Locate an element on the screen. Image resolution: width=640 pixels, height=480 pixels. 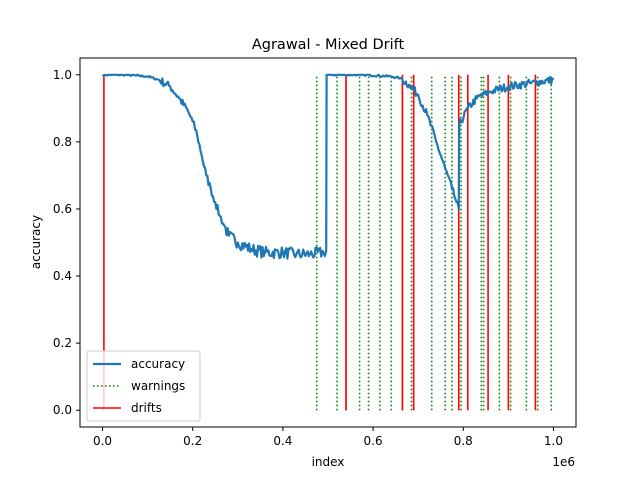
y-tick-label: 1.0 is located at coordinates (62, 75).